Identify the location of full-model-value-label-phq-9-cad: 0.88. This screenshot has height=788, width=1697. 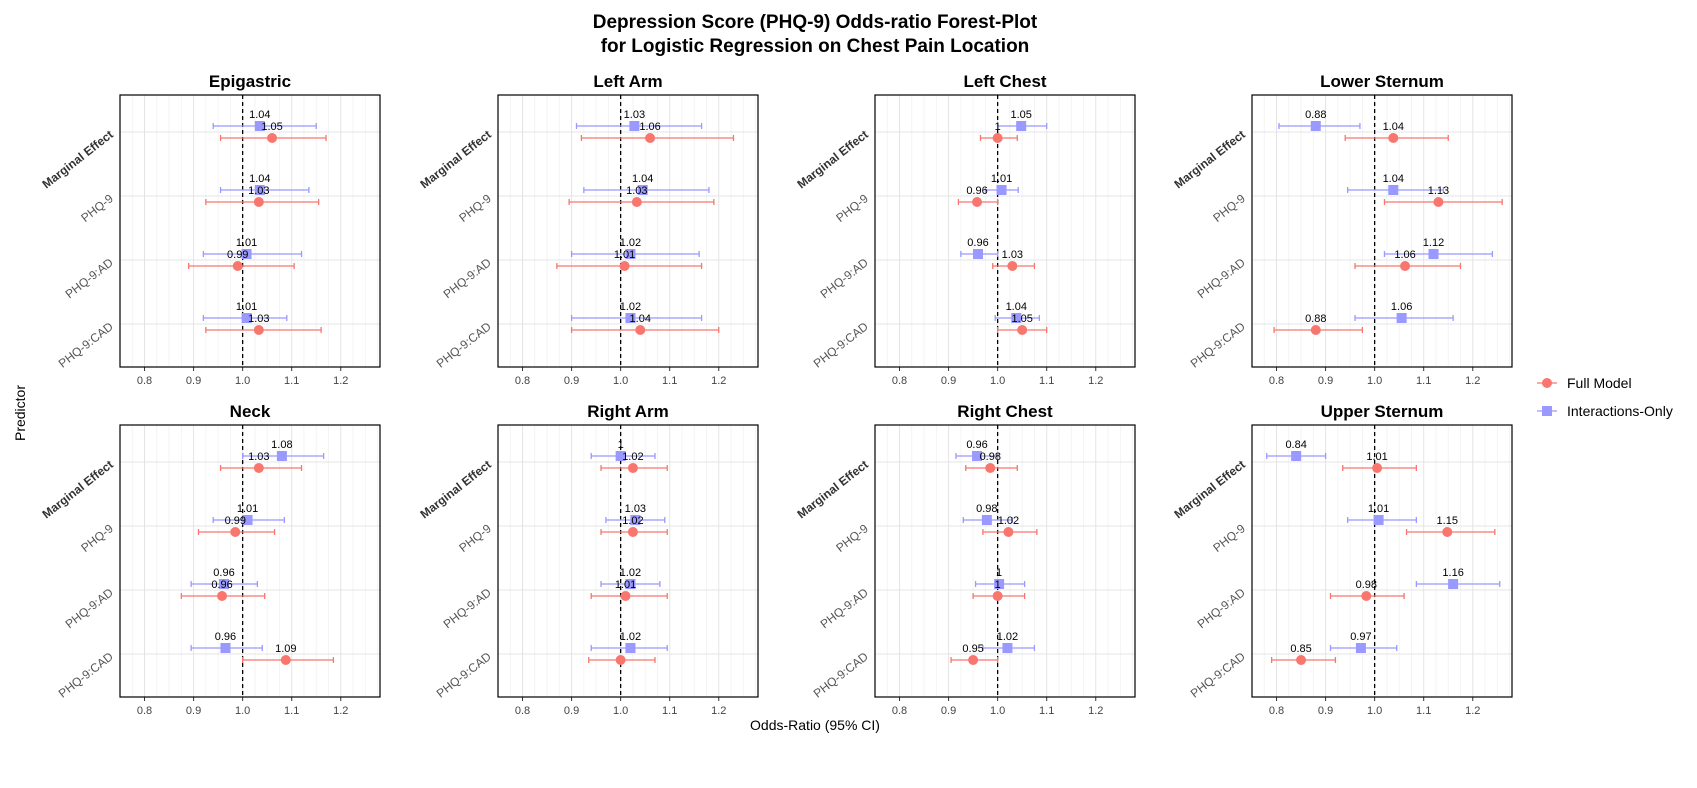
(1315, 319).